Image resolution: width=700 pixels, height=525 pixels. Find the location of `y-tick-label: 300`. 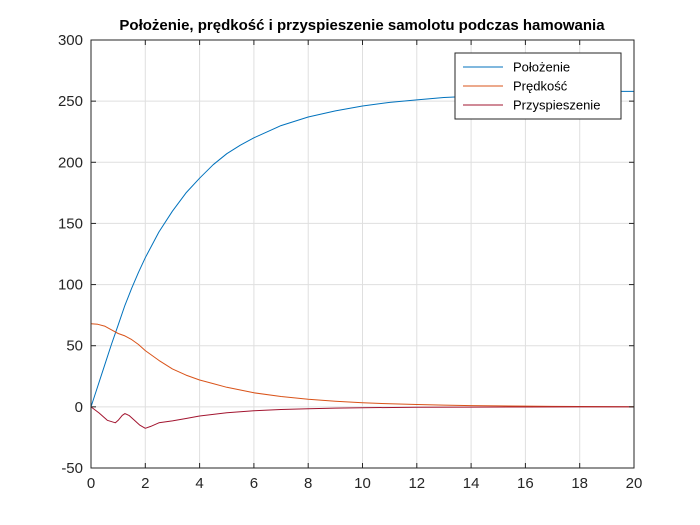

y-tick-label: 300 is located at coordinates (70, 40).